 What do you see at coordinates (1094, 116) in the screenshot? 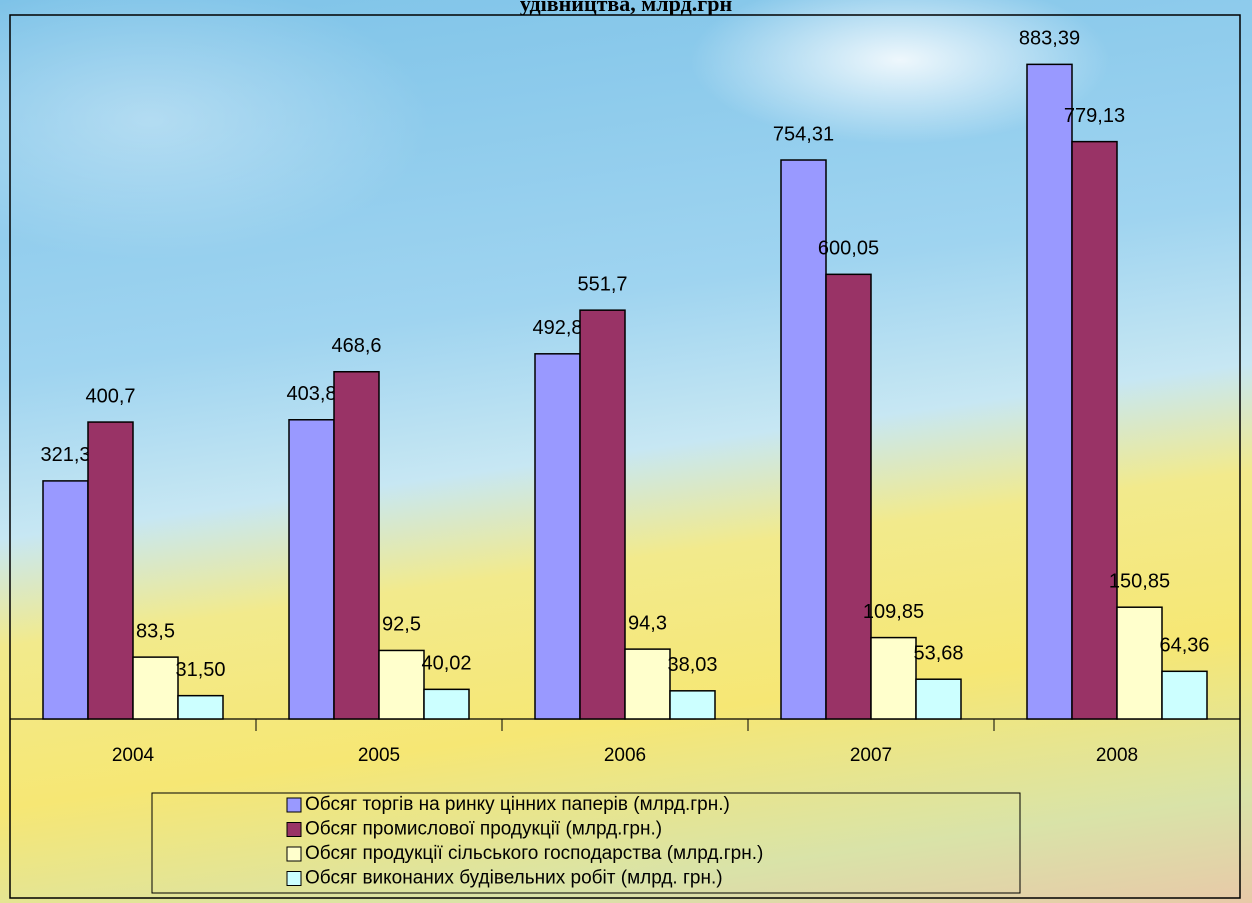
I see `data-label: 779,13` at bounding box center [1094, 116].